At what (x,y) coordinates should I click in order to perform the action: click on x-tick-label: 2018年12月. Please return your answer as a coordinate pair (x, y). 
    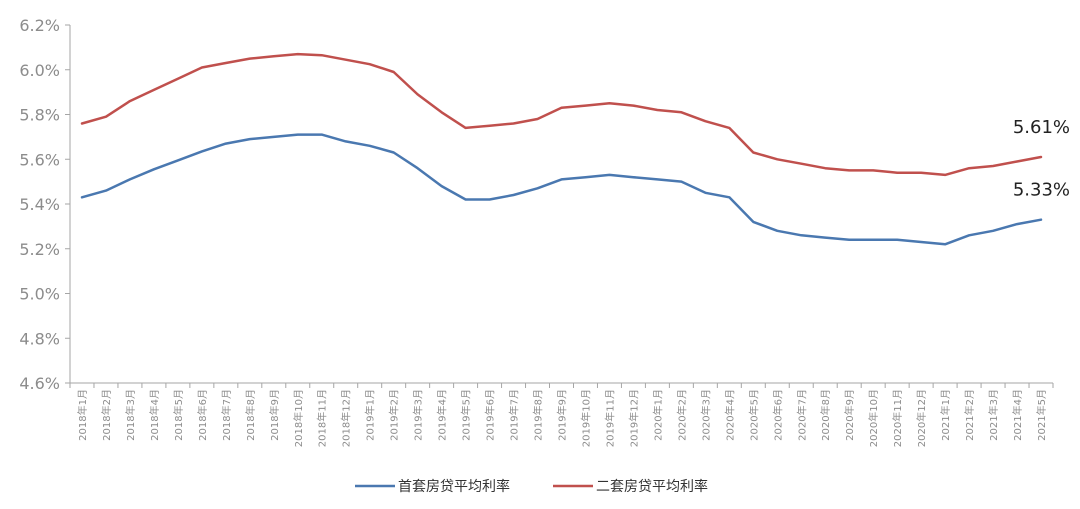
    Looking at the image, I should click on (346, 418).